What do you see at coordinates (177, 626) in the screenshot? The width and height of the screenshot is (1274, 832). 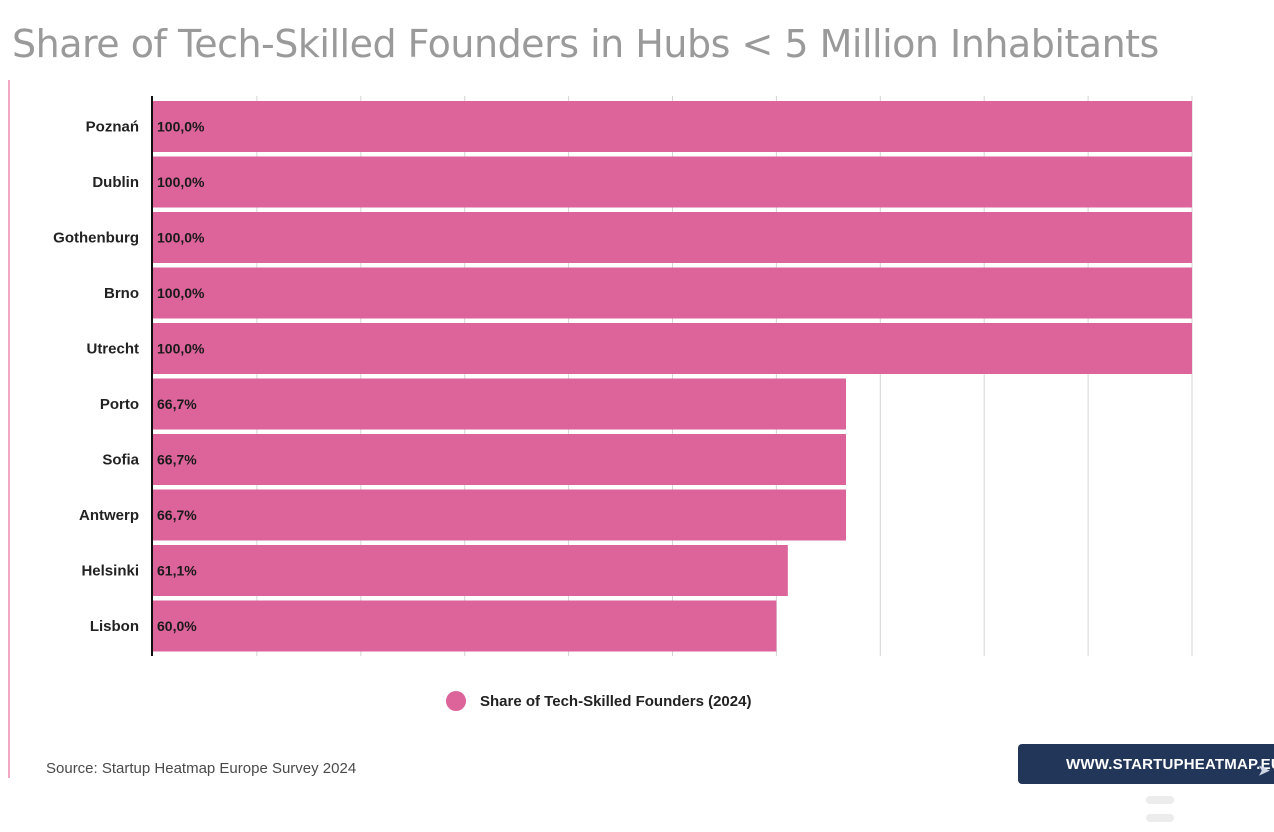 I see `data-label: 60,0%` at bounding box center [177, 626].